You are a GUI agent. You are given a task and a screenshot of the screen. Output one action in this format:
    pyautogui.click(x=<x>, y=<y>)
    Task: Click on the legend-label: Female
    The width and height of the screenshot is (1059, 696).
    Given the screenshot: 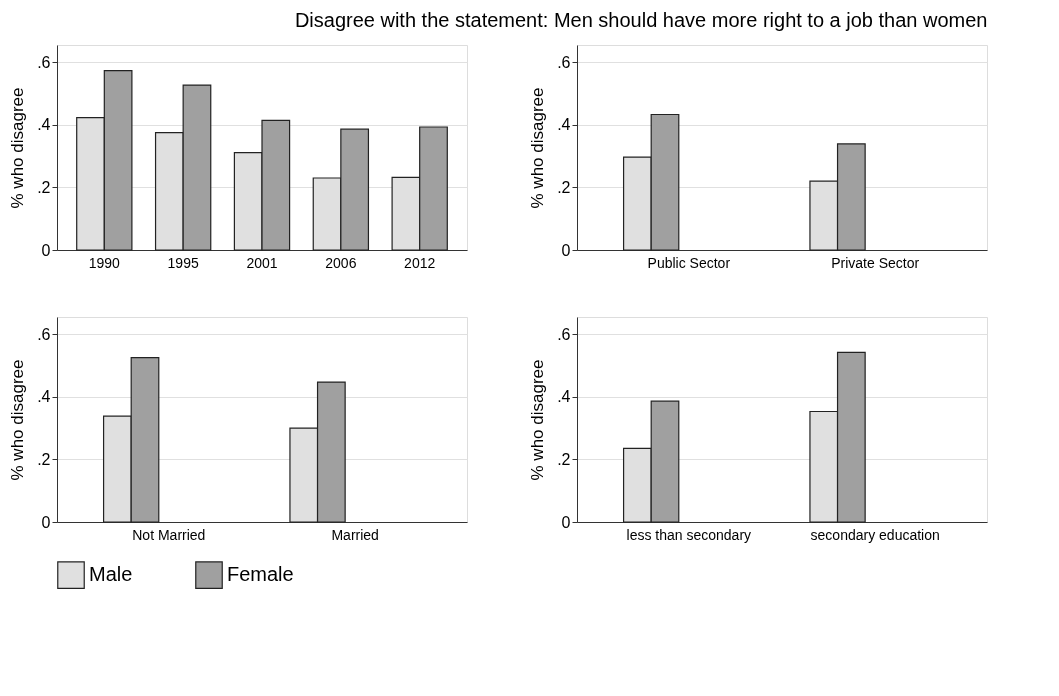 What is the action you would take?
    pyautogui.click(x=260, y=574)
    